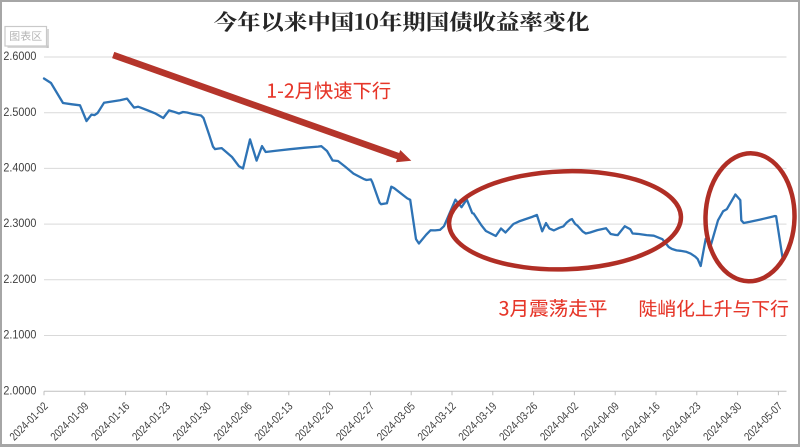  Describe the element at coordinates (19, 336) in the screenshot. I see `svg-text: 2.1000` at that location.